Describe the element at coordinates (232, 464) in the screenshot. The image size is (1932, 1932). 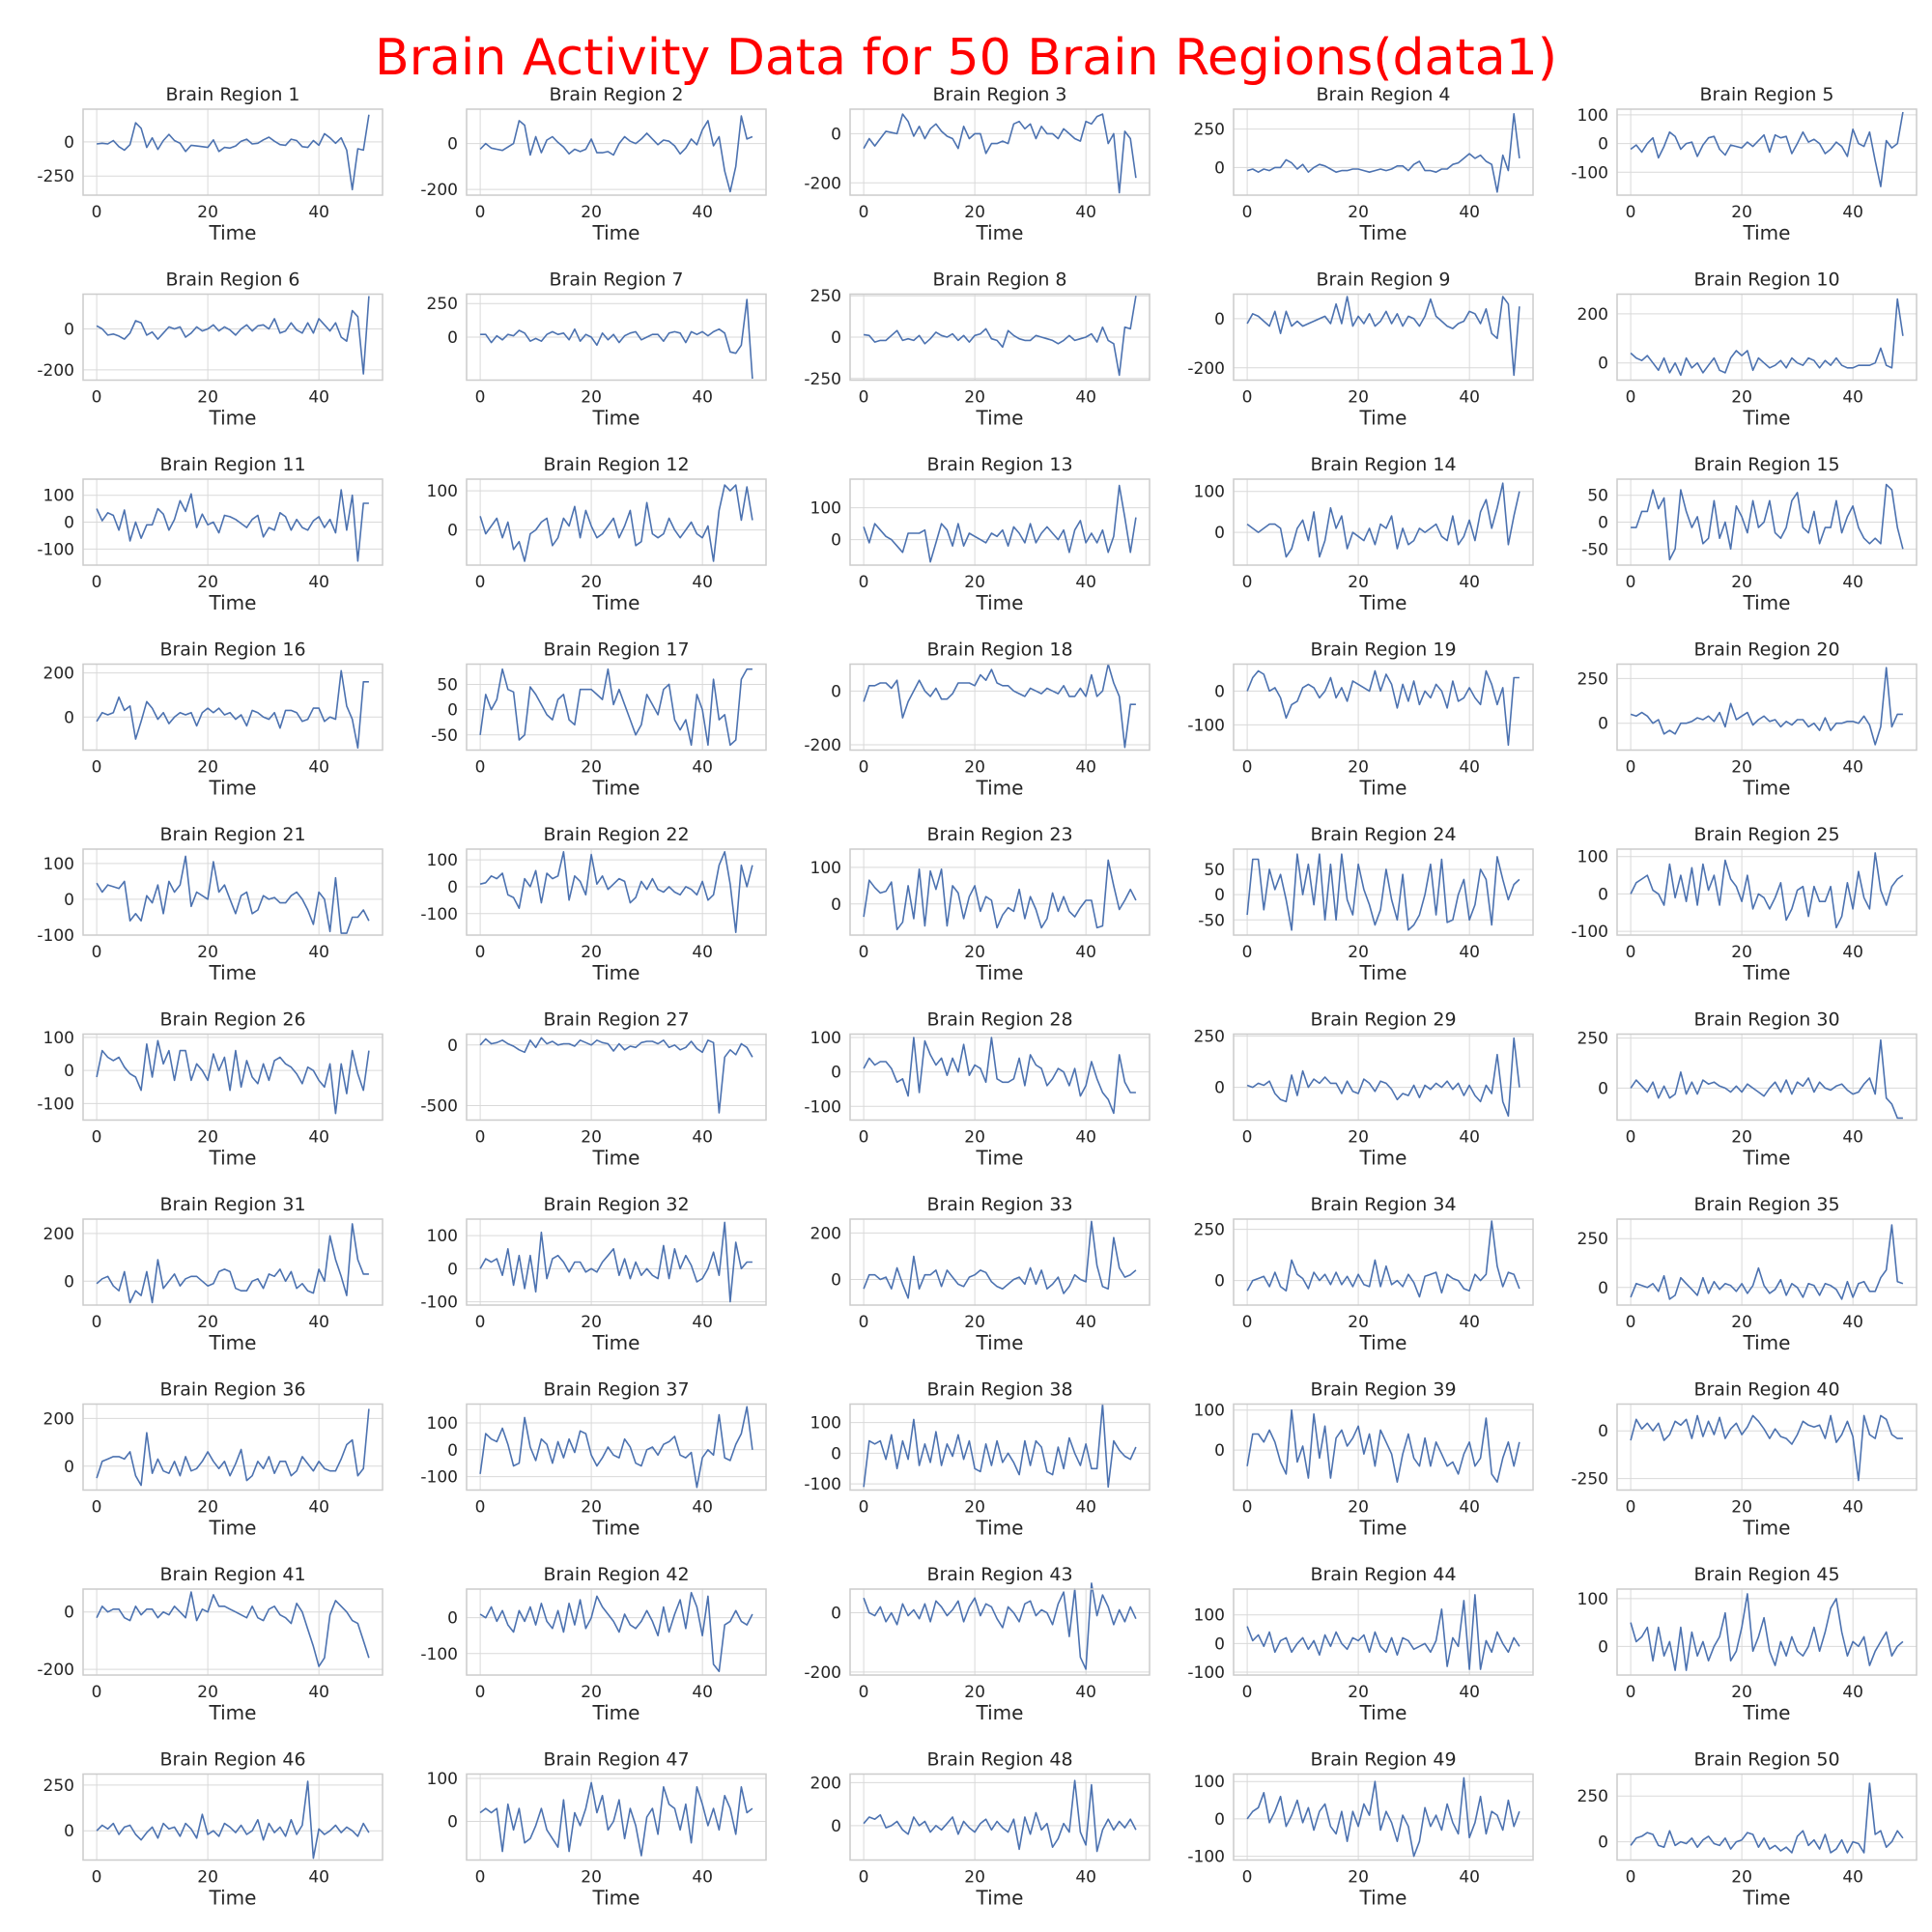
I see `subplot-title: Brain Region 11` at that location.